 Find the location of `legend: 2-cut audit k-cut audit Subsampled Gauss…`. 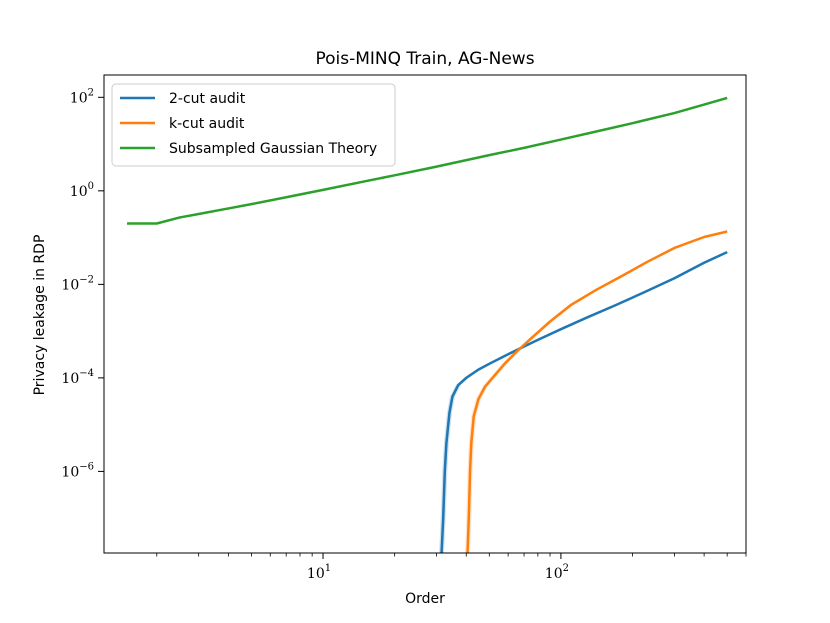

legend: 2-cut audit k-cut audit Subsampled Gauss… is located at coordinates (253, 125).